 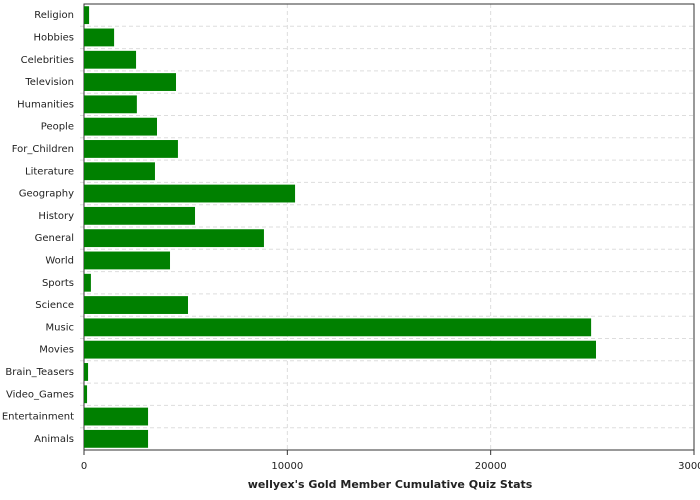 What do you see at coordinates (46, 194) in the screenshot?
I see `y-tick-label: Geography` at bounding box center [46, 194].